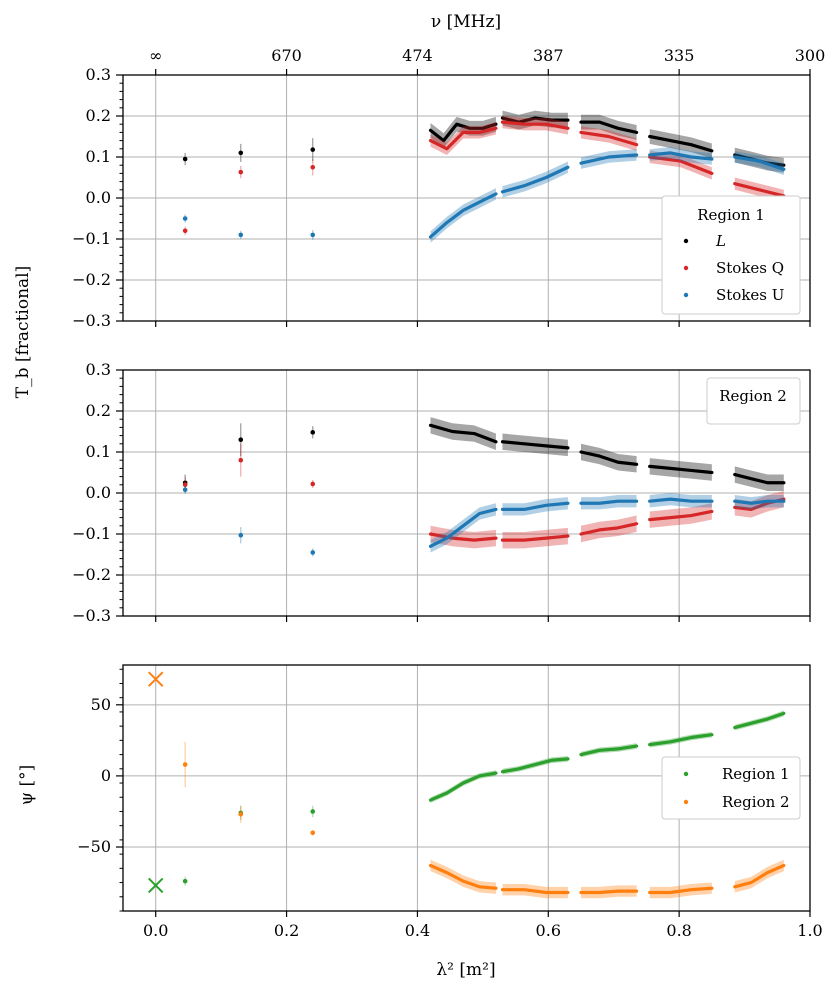 The width and height of the screenshot is (830, 992). Describe the element at coordinates (686, 774) in the screenshot. I see `legend-marker-region1` at that location.